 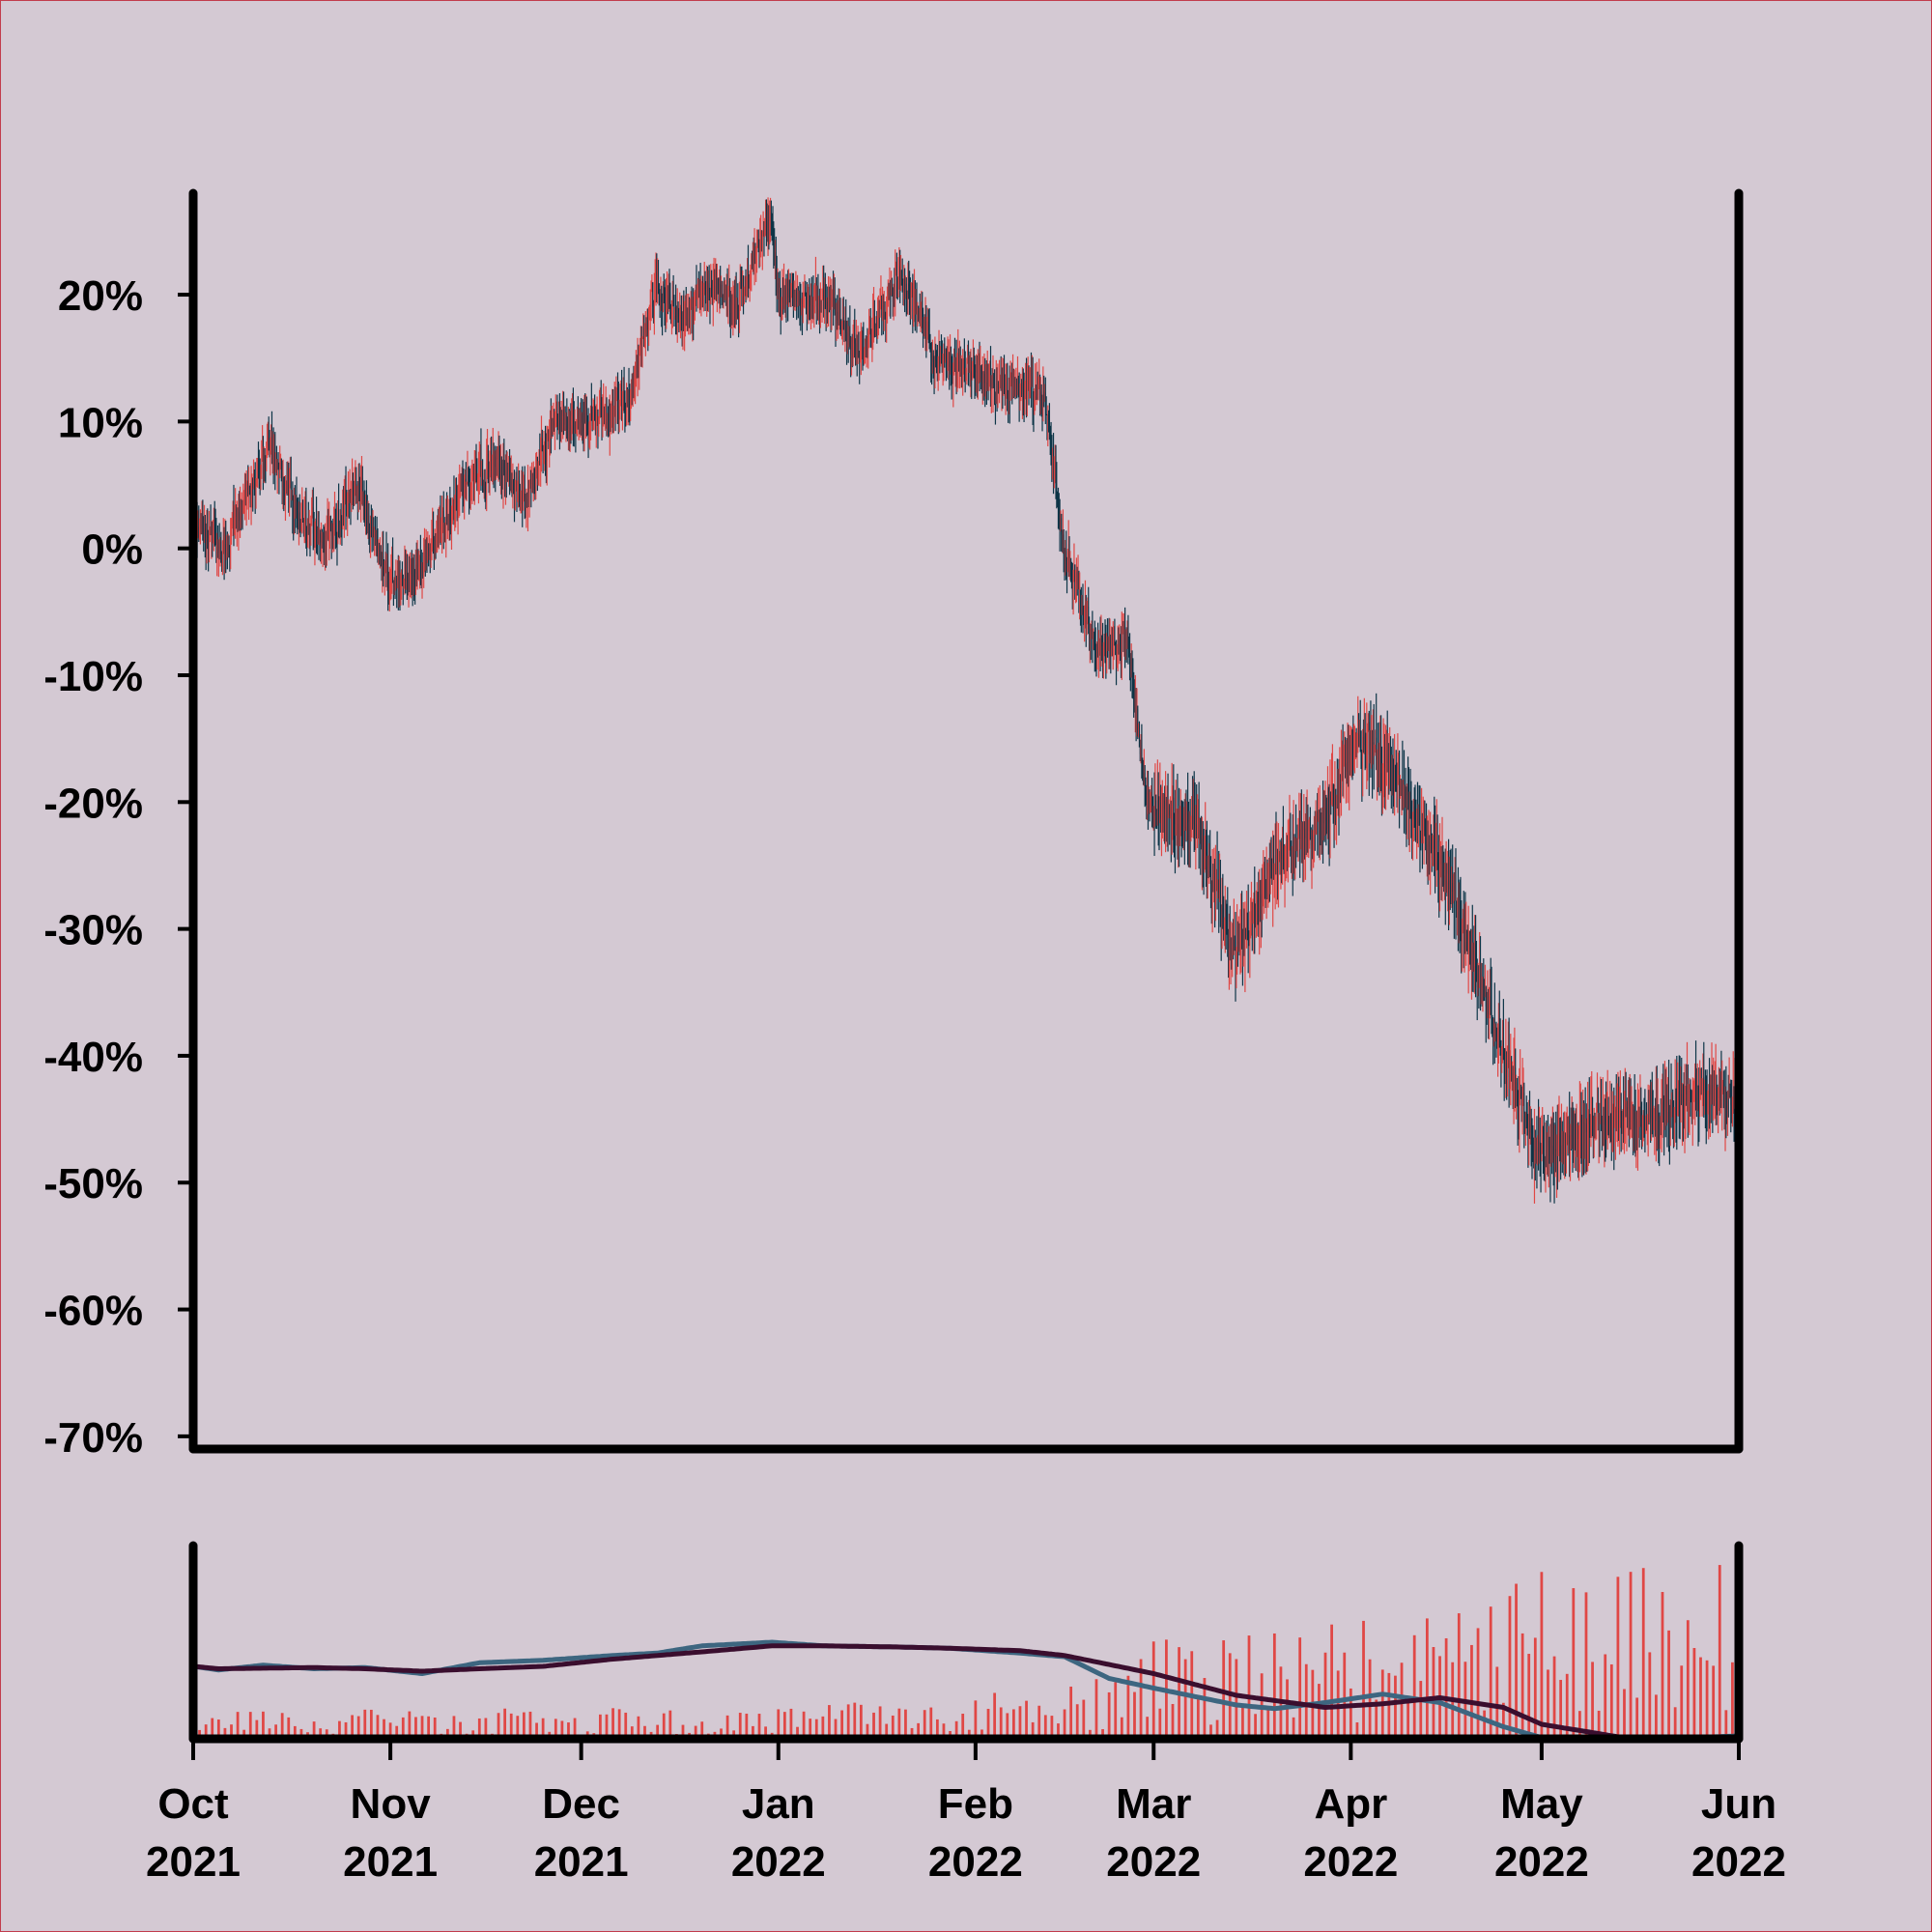 What do you see at coordinates (1350, 1804) in the screenshot?
I see `x-tick-month-label: Apr` at bounding box center [1350, 1804].